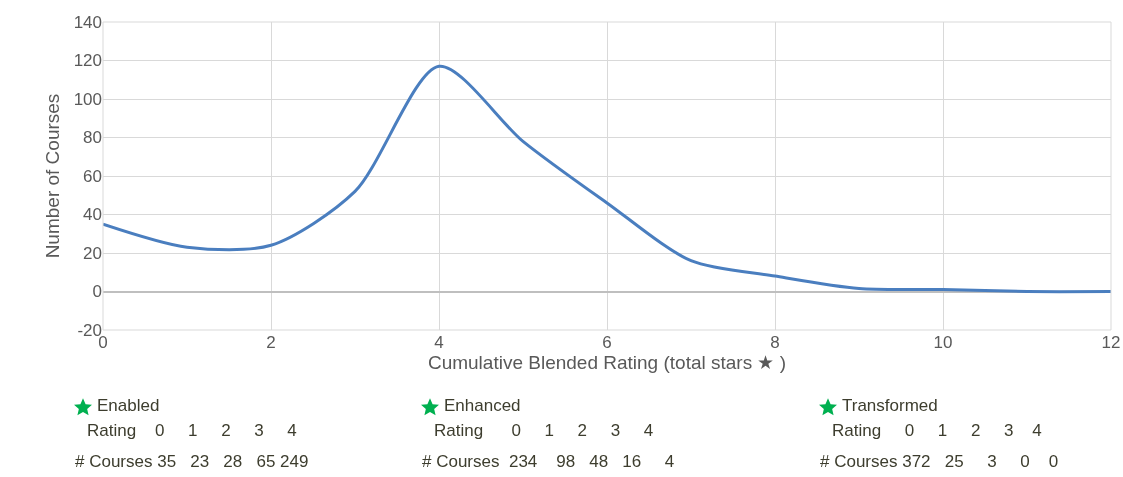  What do you see at coordinates (97, 292) in the screenshot?
I see `y-tick-label: 0` at bounding box center [97, 292].